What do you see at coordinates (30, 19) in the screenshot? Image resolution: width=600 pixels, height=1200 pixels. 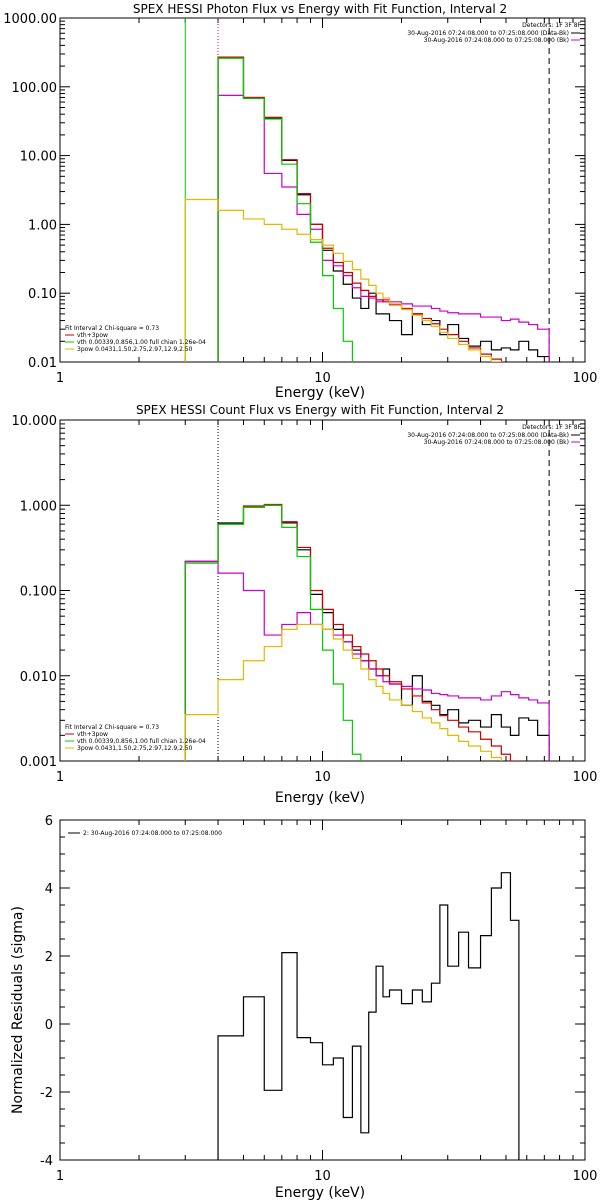 I see `y-tick-label: 1000.00` at bounding box center [30, 19].